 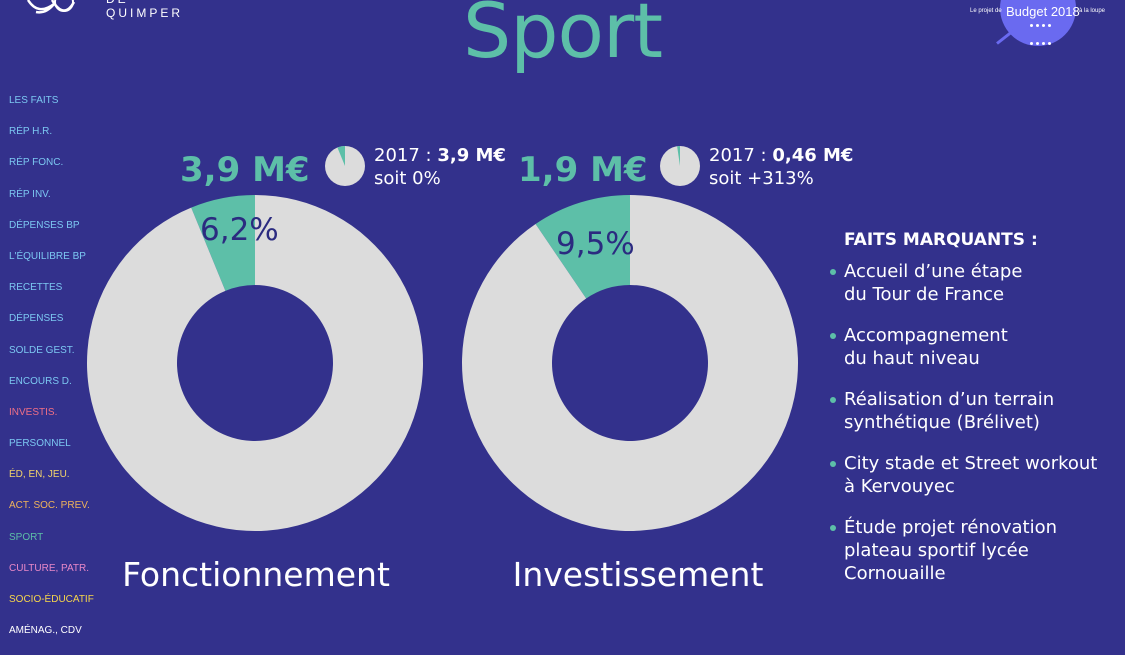 What do you see at coordinates (942, 422) in the screenshot?
I see `fact-line: synthétique (Brélivet)` at bounding box center [942, 422].